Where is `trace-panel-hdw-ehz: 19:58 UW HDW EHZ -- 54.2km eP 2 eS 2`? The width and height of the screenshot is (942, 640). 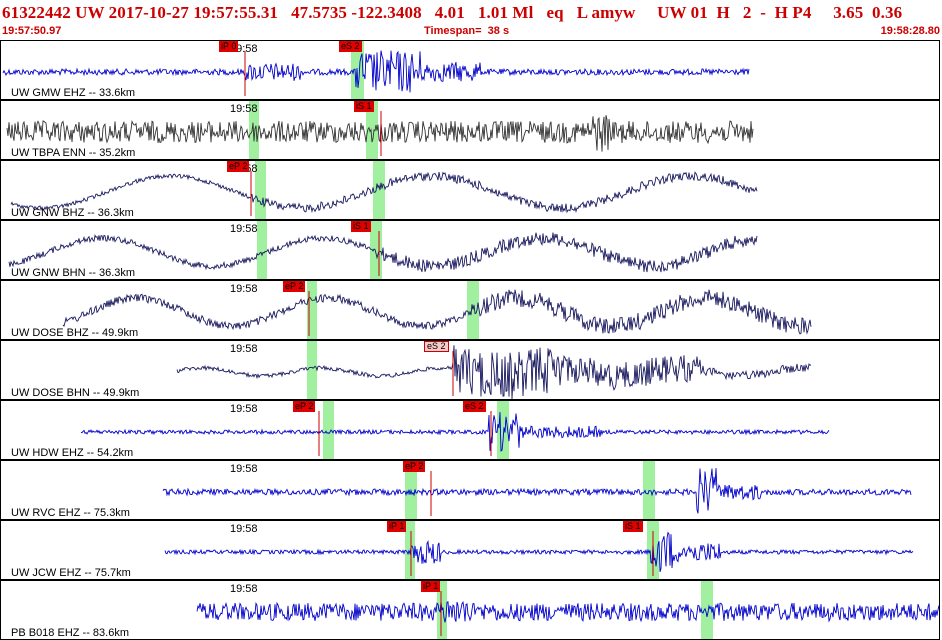 trace-panel-hdw-ehz: 19:58 UW HDW EHZ -- 54.2km eP 2 eS 2 is located at coordinates (470, 430).